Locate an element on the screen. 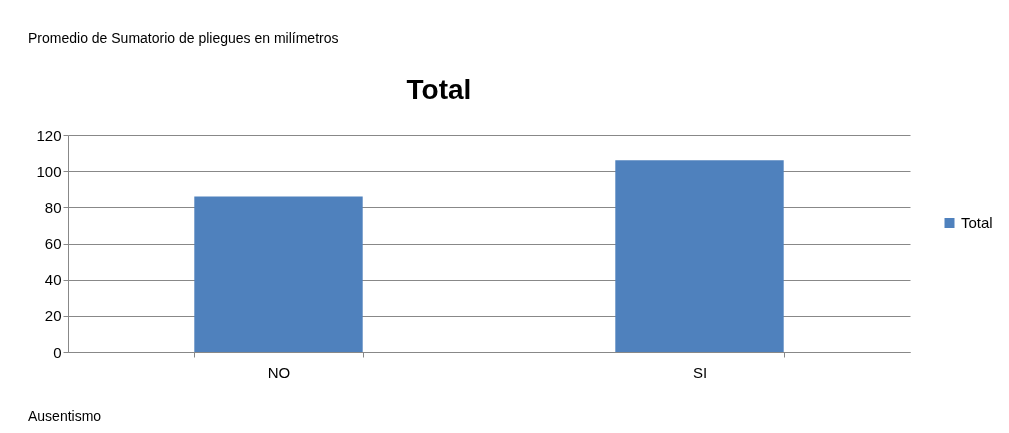  y-tick-label: 80 is located at coordinates (53, 207).